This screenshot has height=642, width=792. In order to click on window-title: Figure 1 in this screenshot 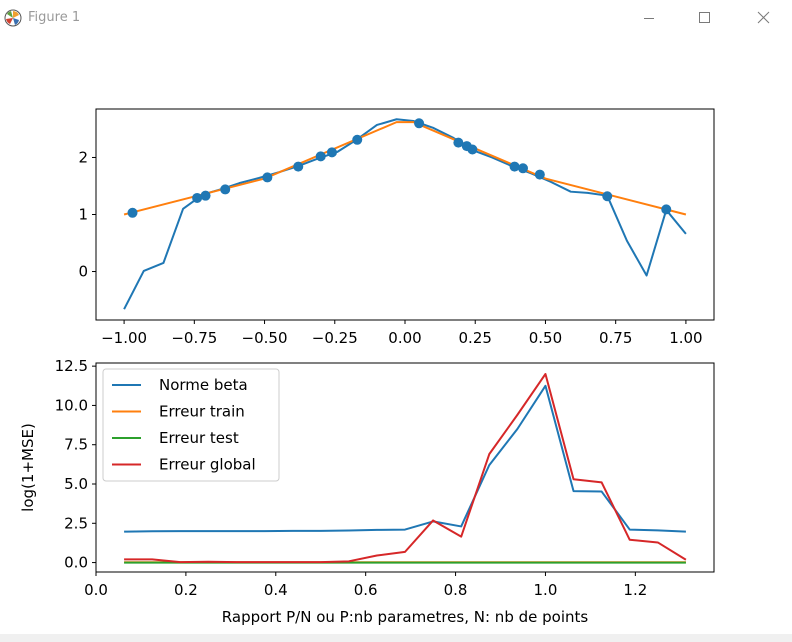, I will do `click(54, 17)`.